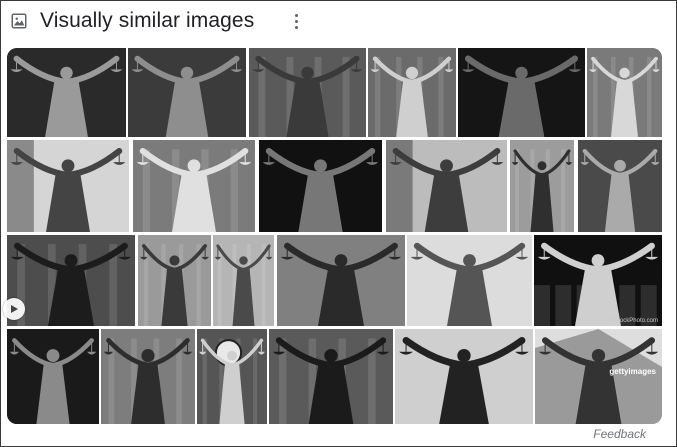 The image size is (677, 447). I want to click on brand-mark: gettyimages, so click(632, 371).